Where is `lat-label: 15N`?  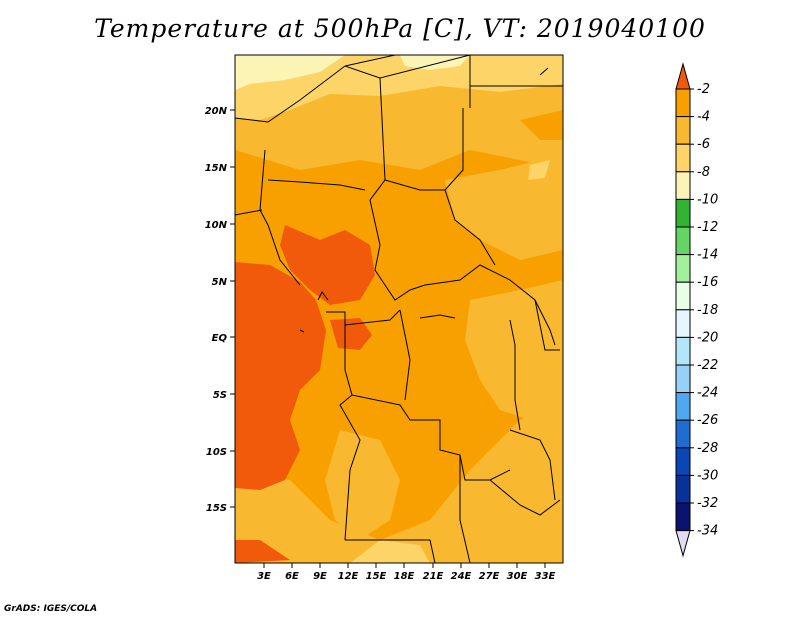
lat-label: 15N is located at coordinates (216, 168).